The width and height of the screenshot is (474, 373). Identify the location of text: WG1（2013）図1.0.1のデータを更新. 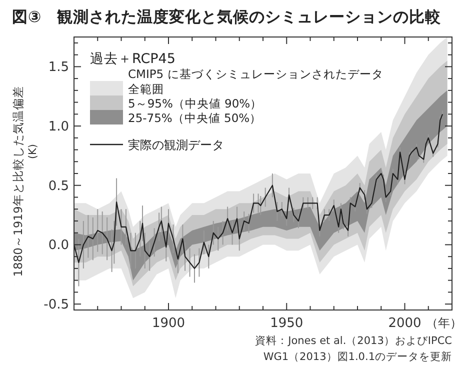
(357, 356).